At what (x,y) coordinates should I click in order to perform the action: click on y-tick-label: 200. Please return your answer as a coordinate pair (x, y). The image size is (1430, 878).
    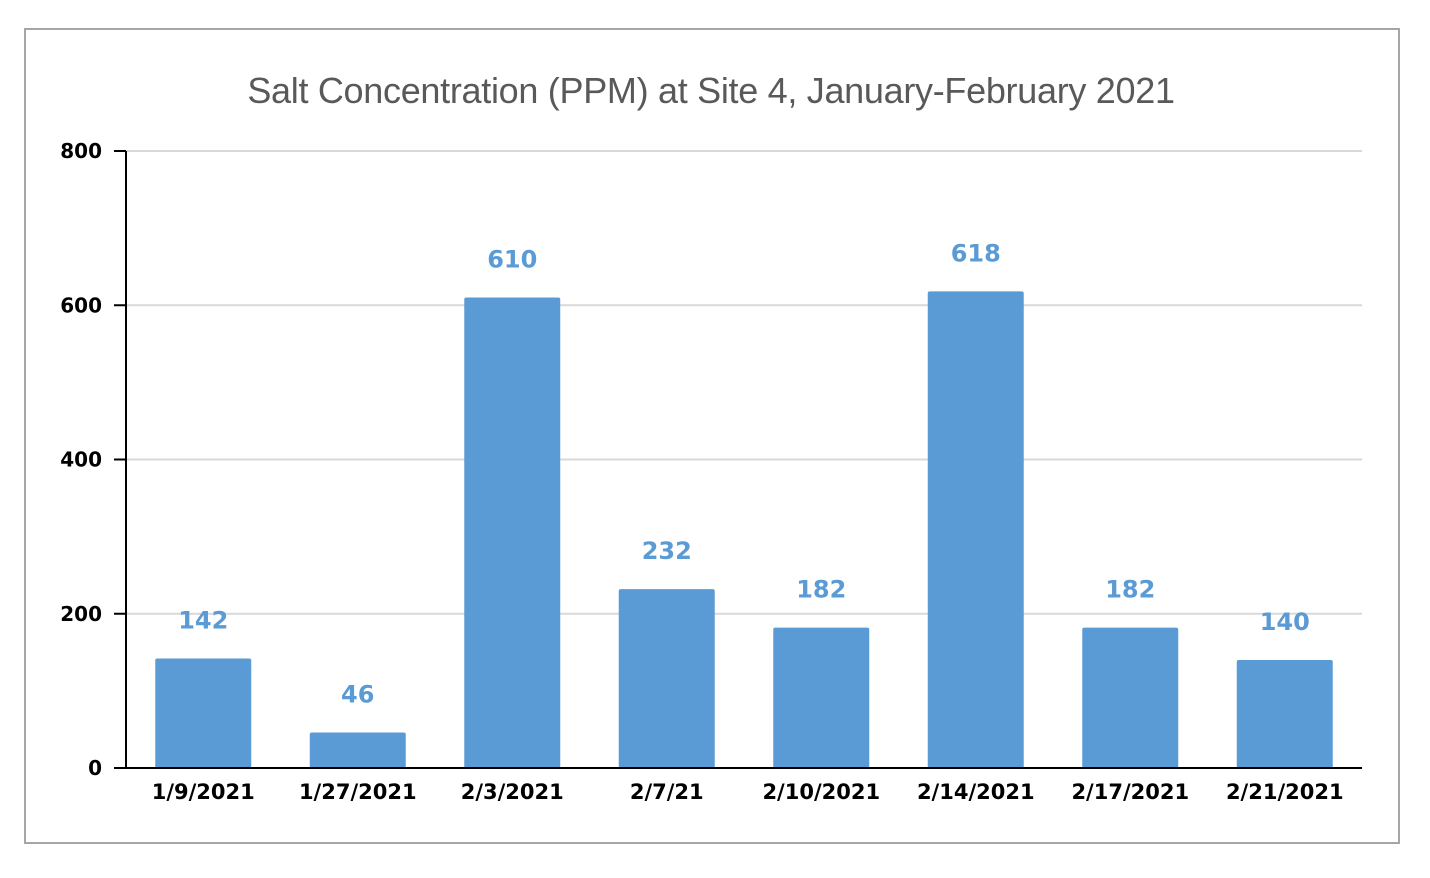
    Looking at the image, I should click on (81, 614).